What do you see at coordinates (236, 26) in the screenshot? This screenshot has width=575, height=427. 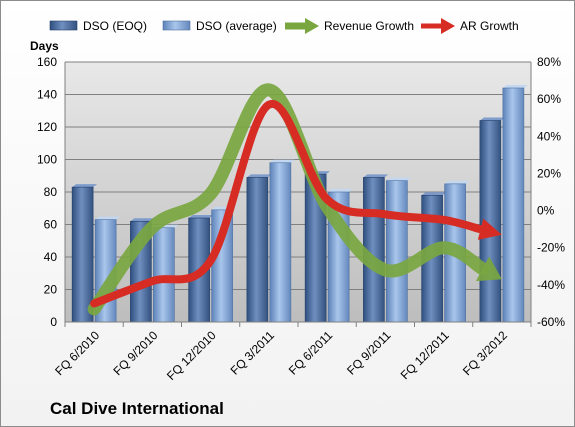 I see `legend-label: DSO (average)` at bounding box center [236, 26].